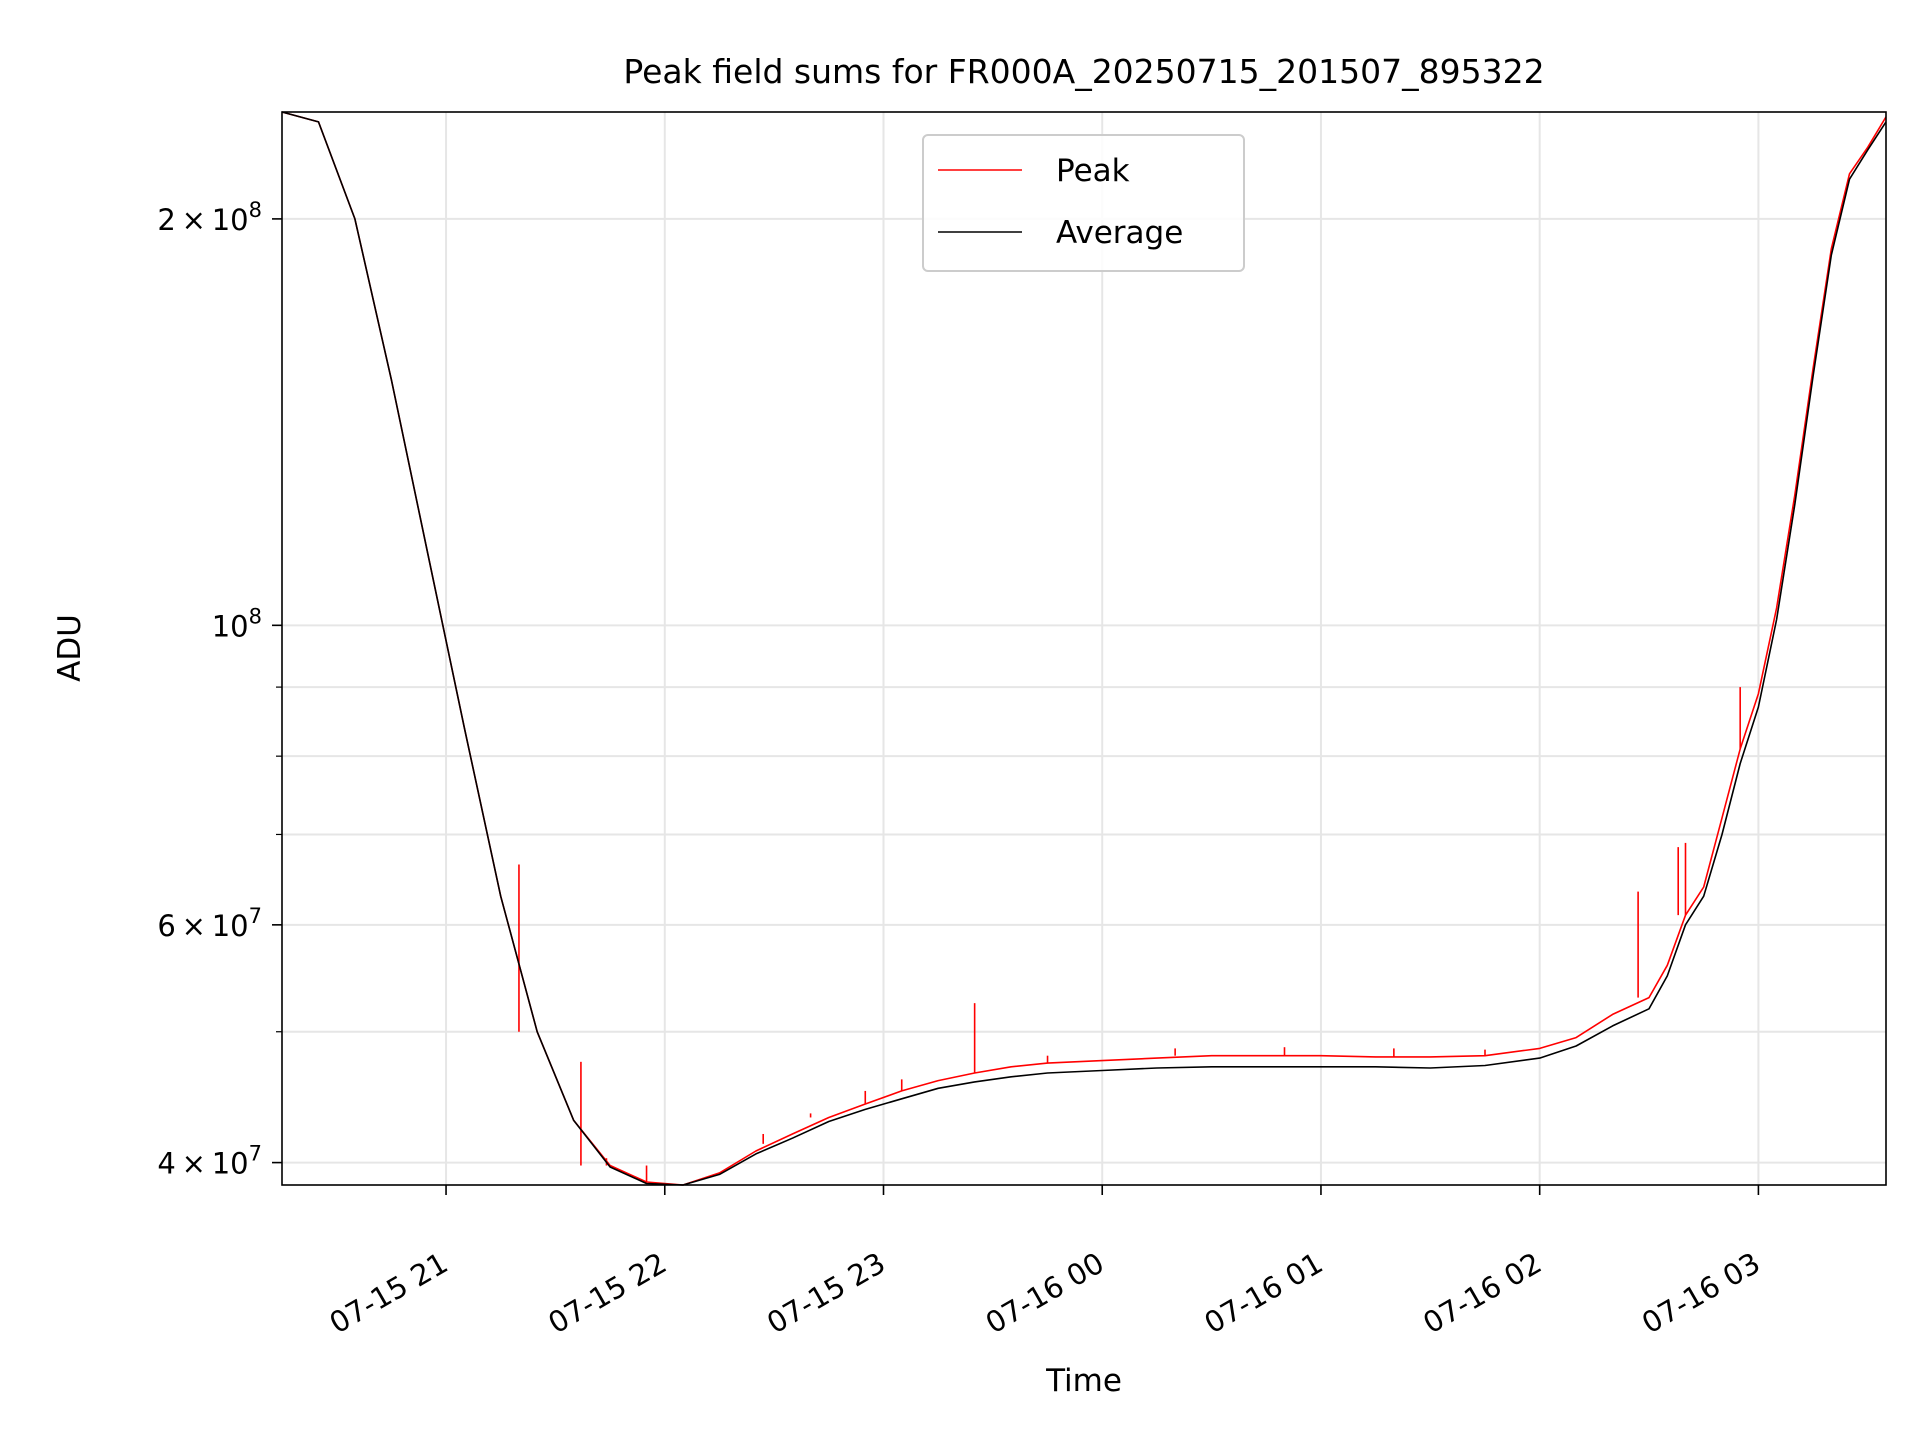  I want to click on x-tick-label: 07-16 00, so click(1045, 1293).